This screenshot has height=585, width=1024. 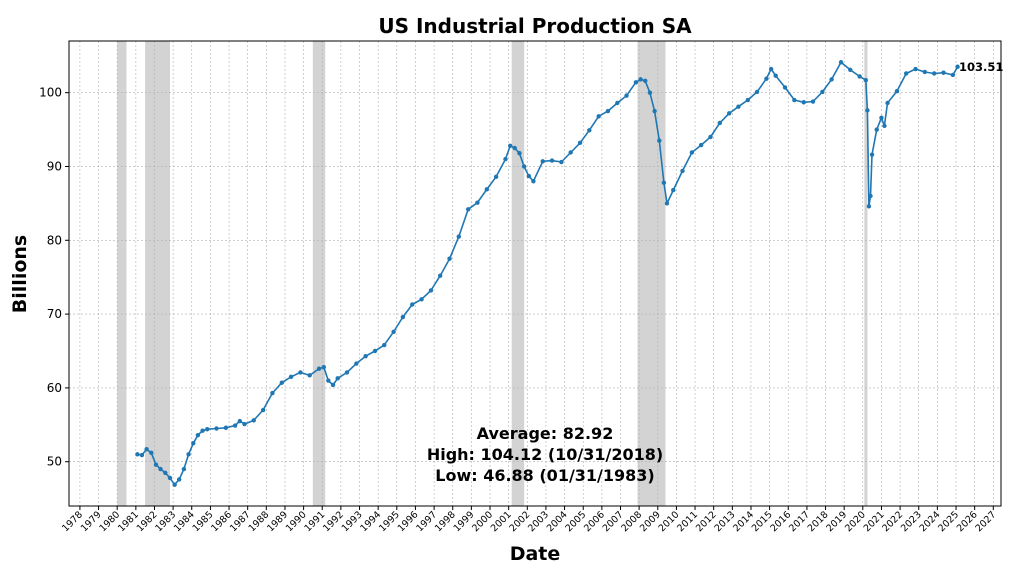 I want to click on chart-title: US Industrial Production SA, so click(x=535, y=26).